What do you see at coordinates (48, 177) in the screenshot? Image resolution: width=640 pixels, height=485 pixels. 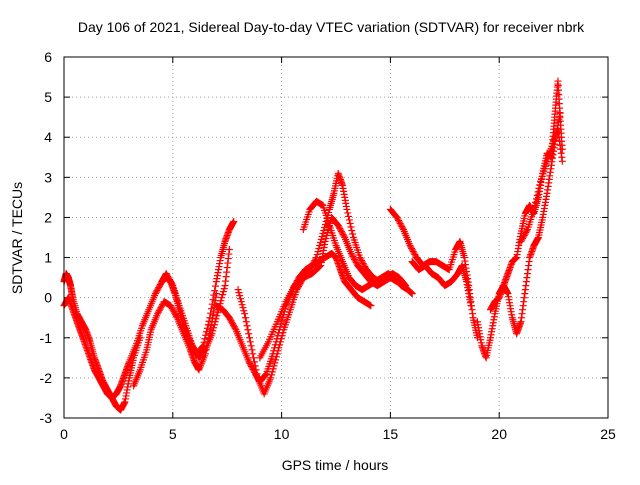 I see `y-tick-label: 3` at bounding box center [48, 177].